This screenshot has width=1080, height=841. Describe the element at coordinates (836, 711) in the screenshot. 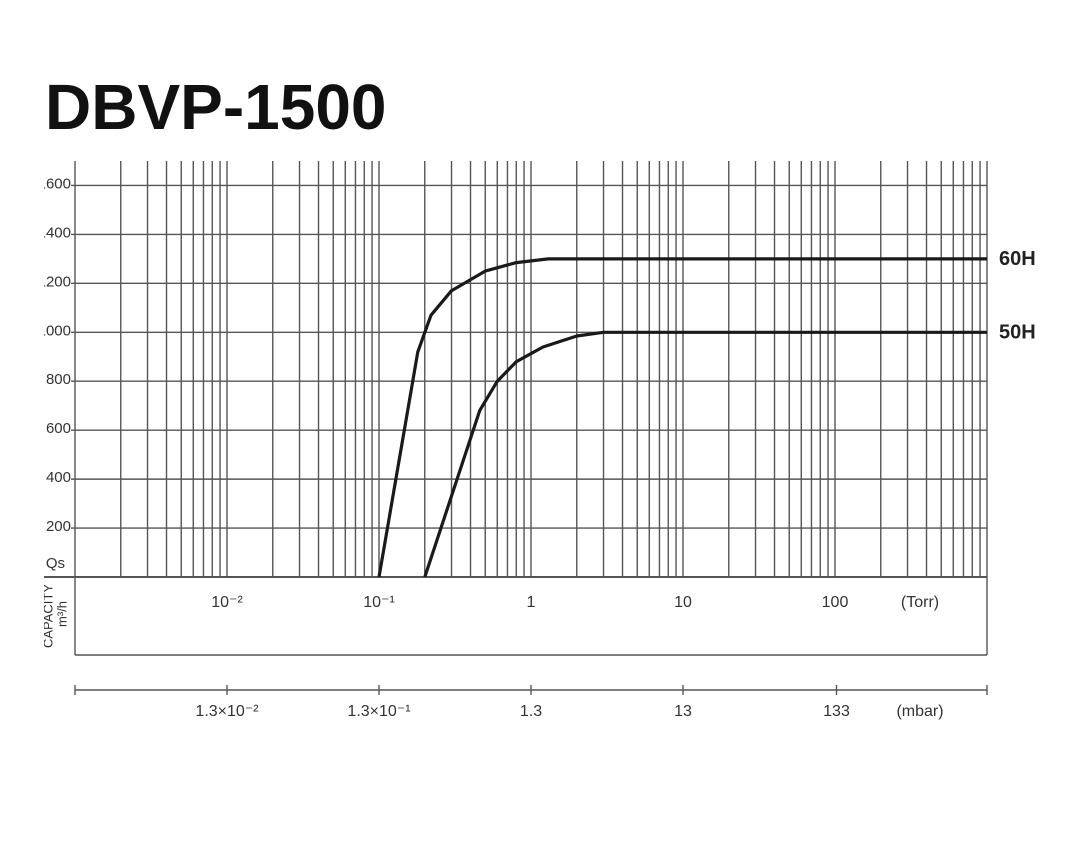

I see `x2-tick-label: 133` at that location.